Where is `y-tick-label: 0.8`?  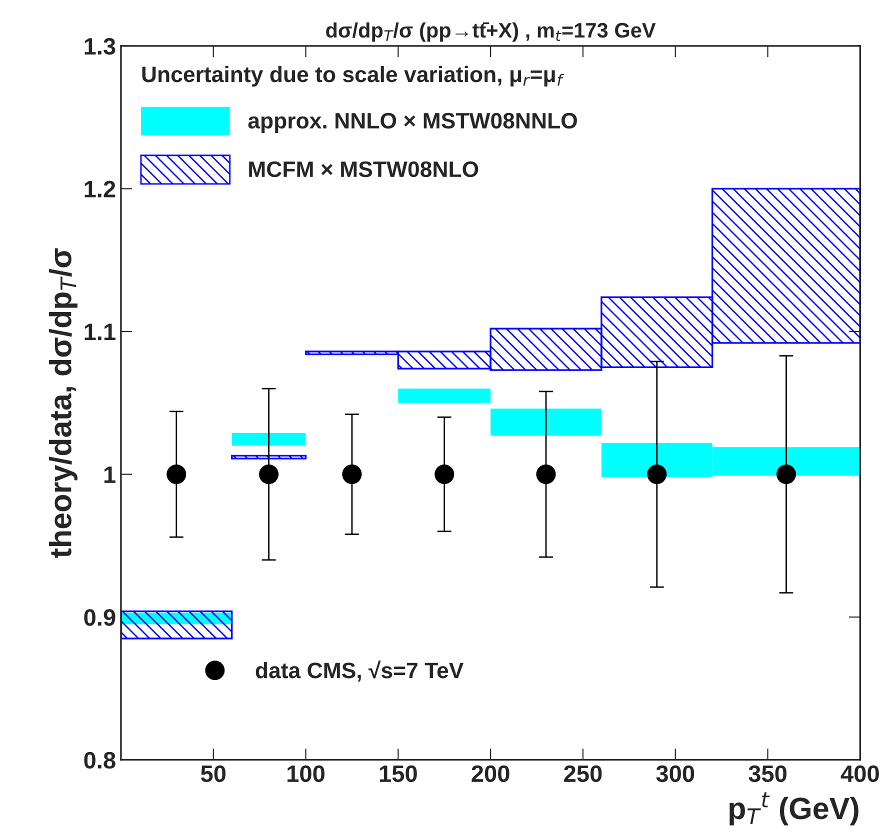
y-tick-label: 0.8 is located at coordinates (100, 760).